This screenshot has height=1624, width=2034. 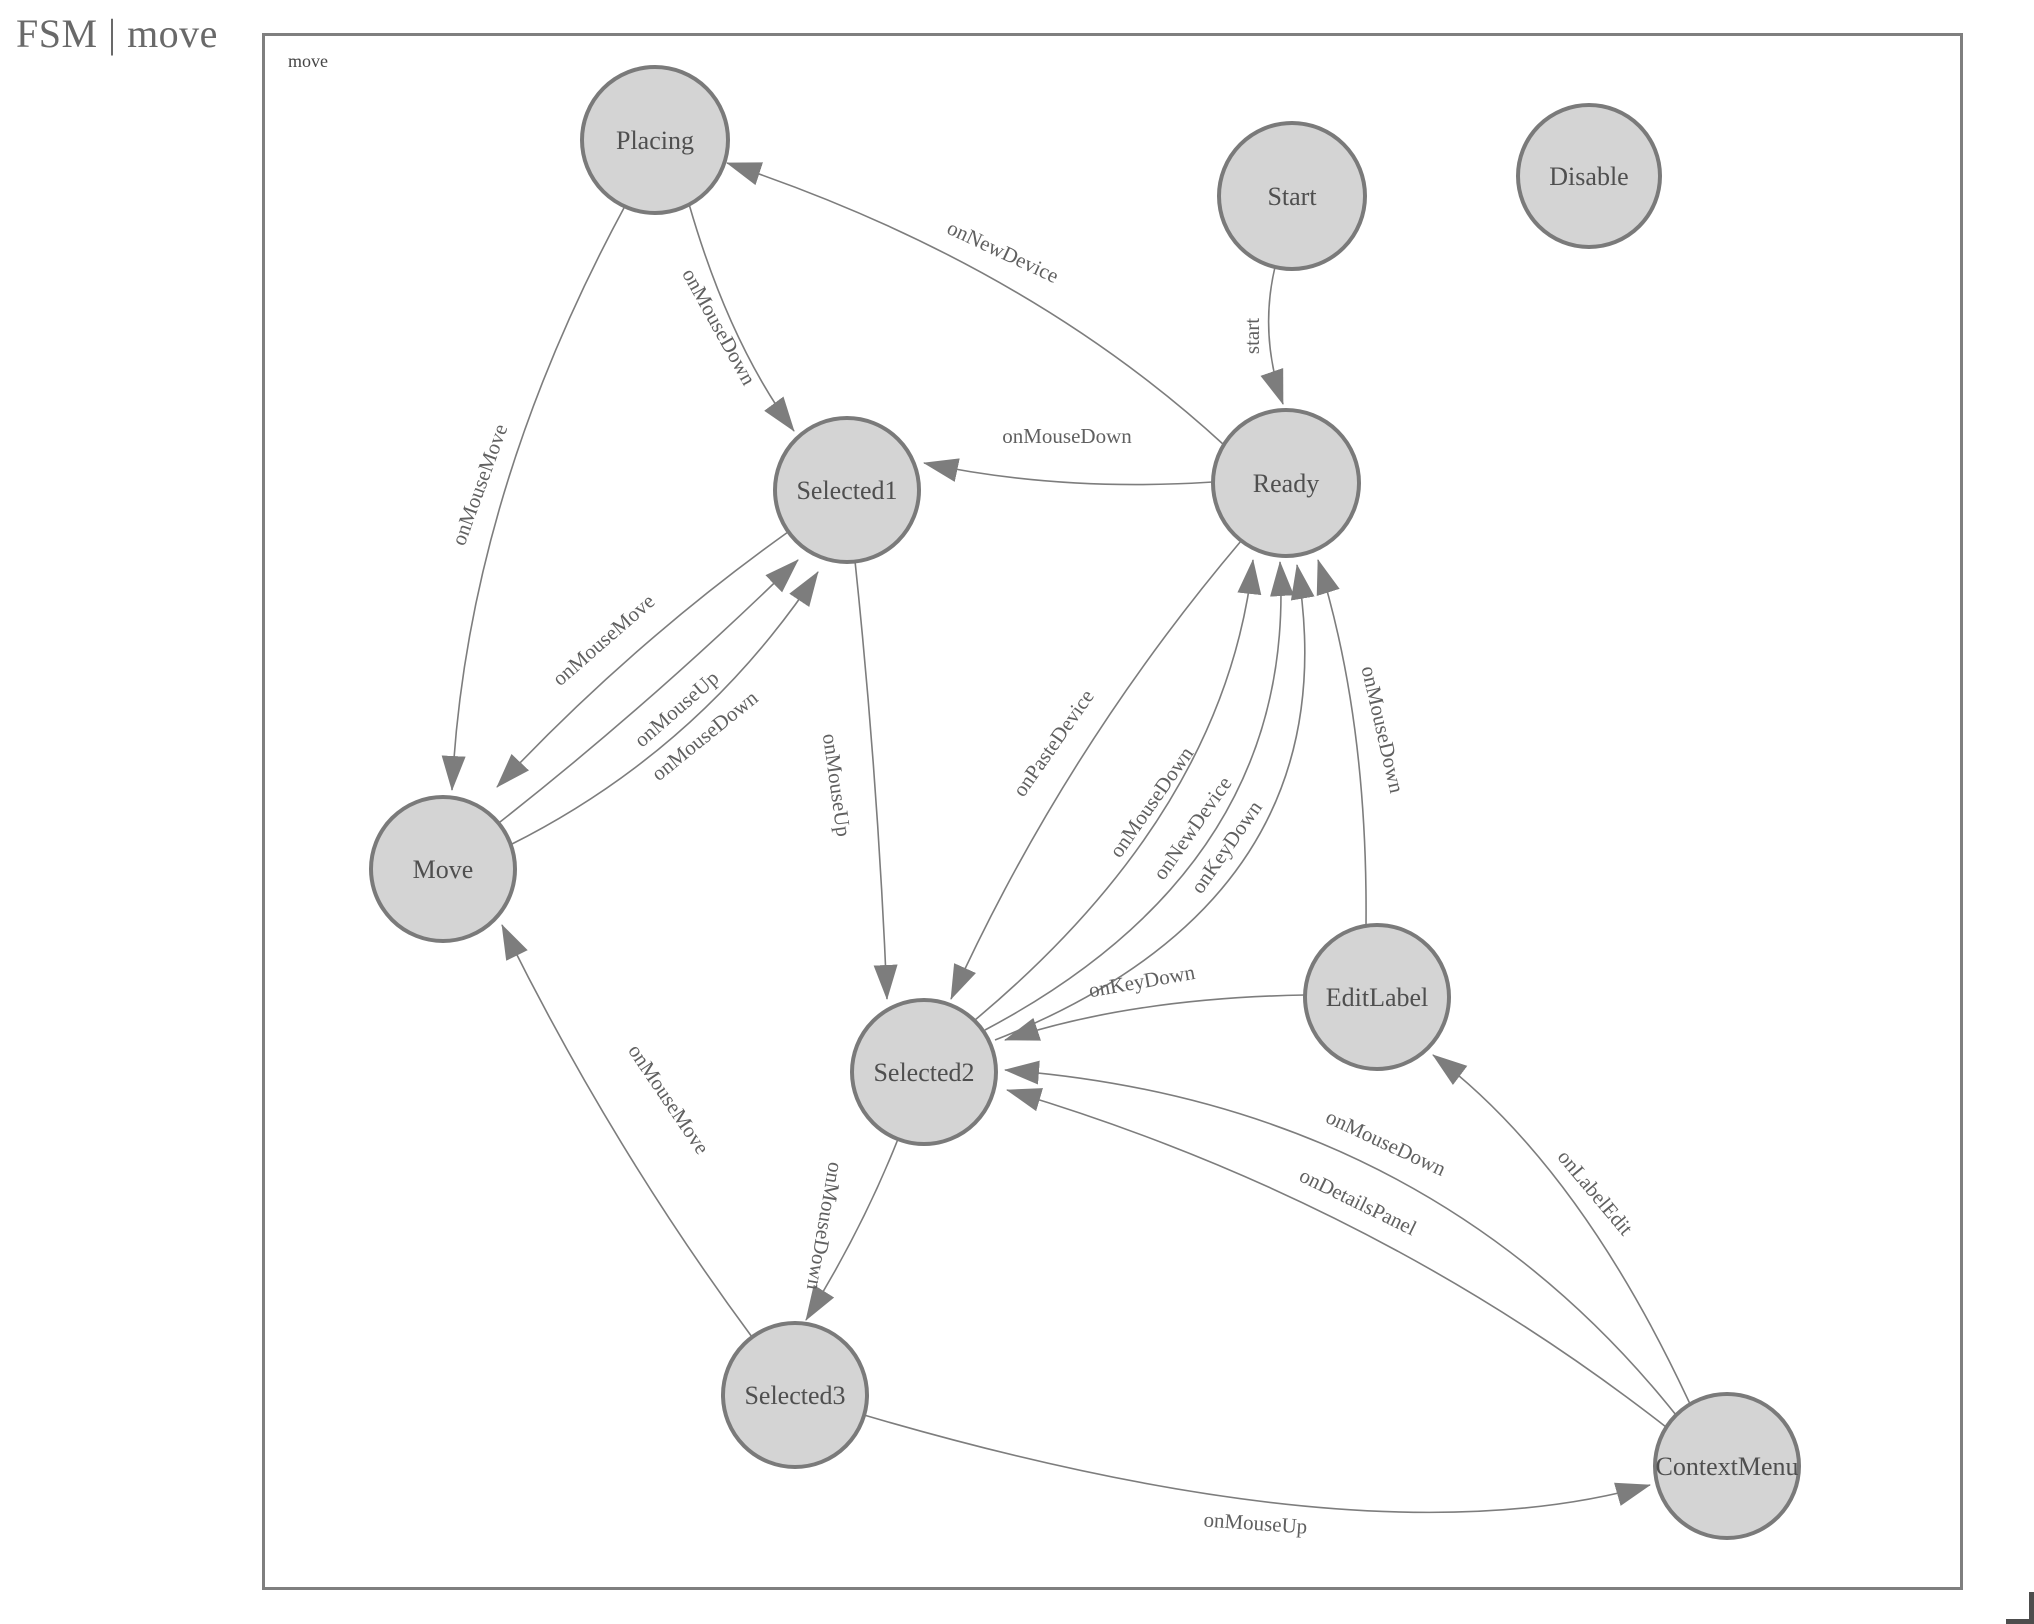 I want to click on node-disable: Disable, so click(x=1589, y=176).